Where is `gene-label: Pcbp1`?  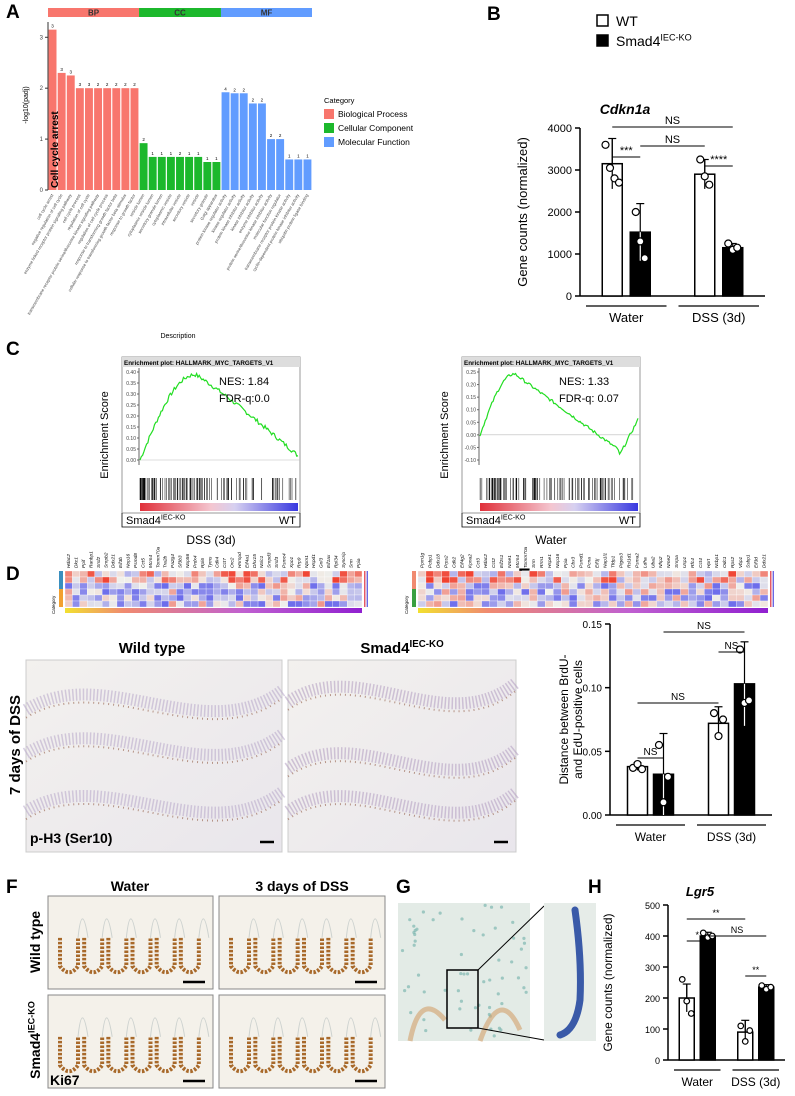
gene-label: Pcbp1 is located at coordinates (431, 561).